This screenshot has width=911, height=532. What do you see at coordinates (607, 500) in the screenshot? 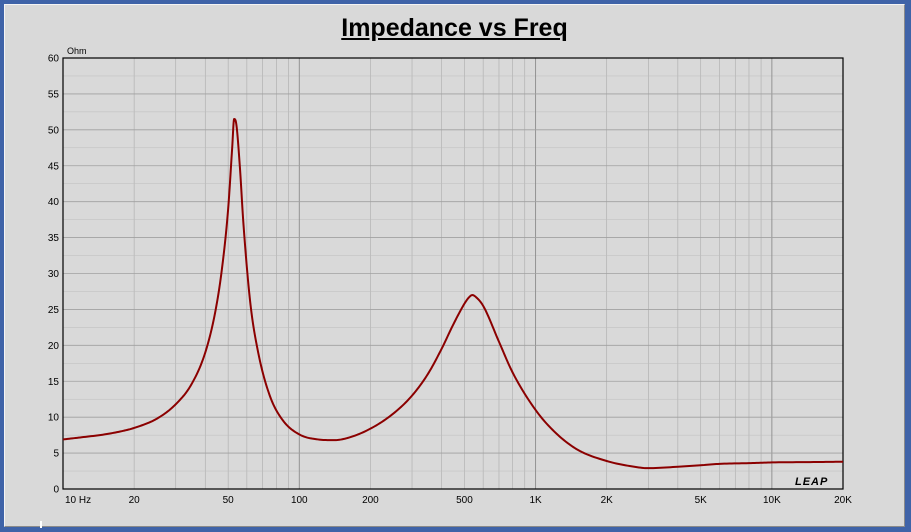
I see `x-tick-label: 2K` at bounding box center [607, 500].